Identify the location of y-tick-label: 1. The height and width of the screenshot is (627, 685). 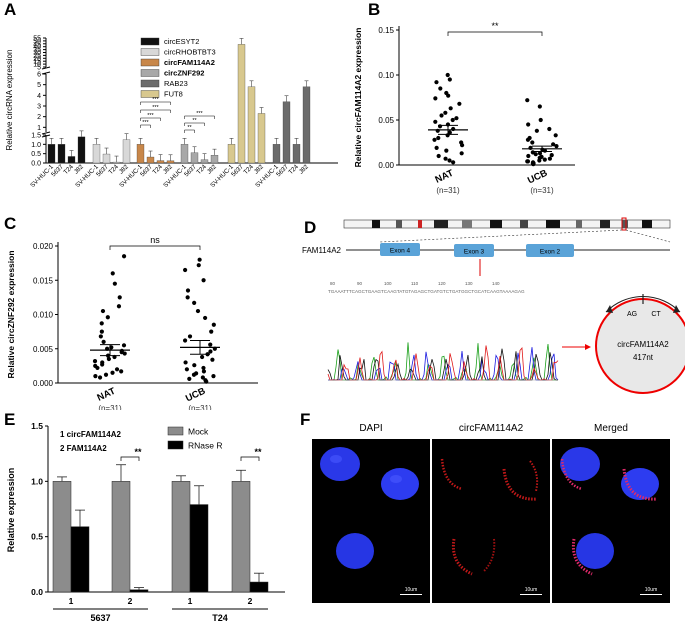
(39, 128).